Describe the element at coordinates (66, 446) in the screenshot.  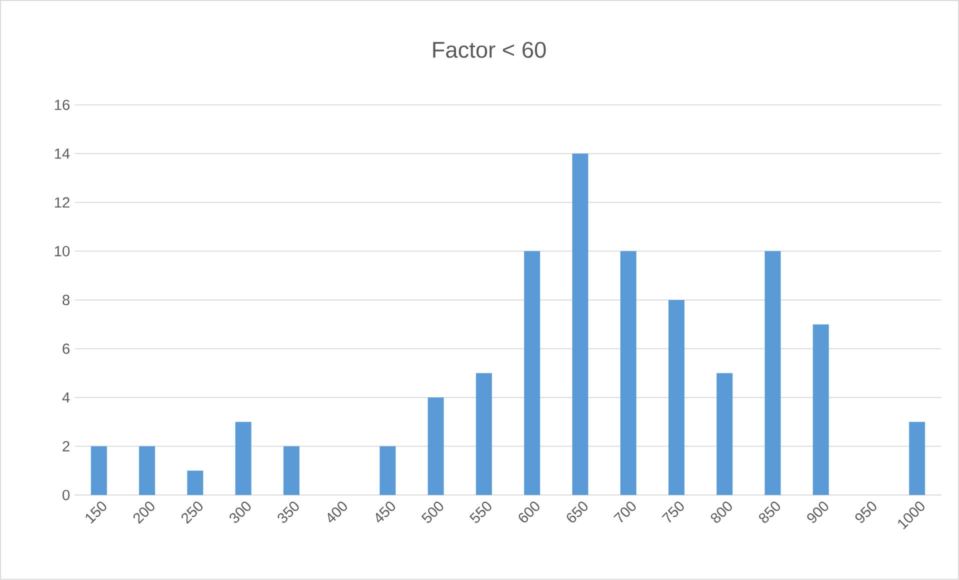
I see `y-tick-label: 2` at that location.